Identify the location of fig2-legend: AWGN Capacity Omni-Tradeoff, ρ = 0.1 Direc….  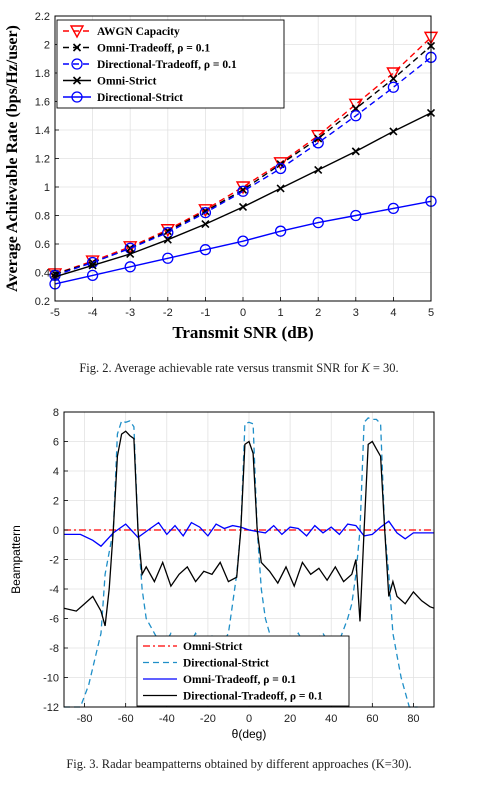
(170, 64).